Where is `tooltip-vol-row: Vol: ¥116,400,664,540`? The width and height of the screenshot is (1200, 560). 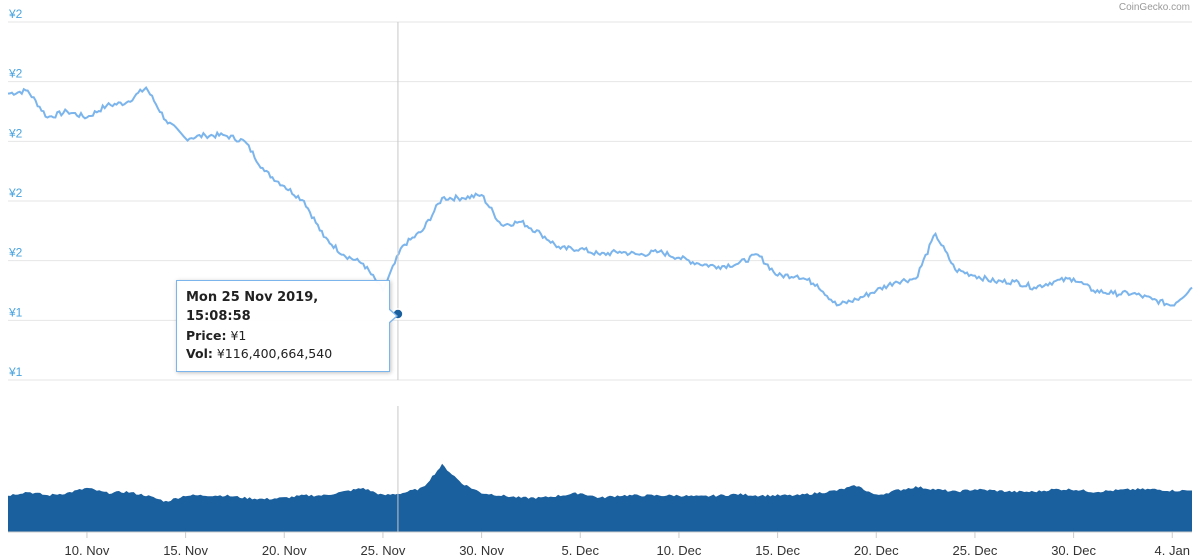 tooltip-vol-row: Vol: ¥116,400,664,540 is located at coordinates (283, 354).